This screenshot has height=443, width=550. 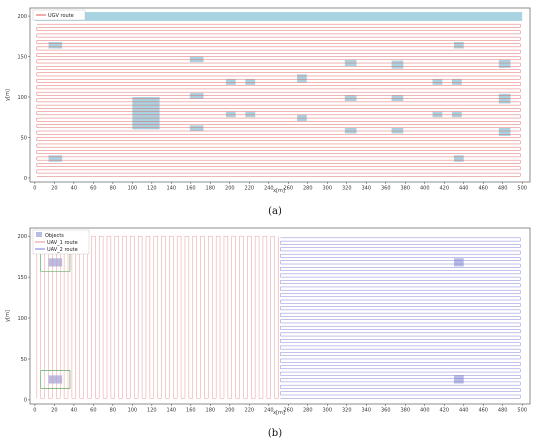 I want to click on panel-a-x-tick-label: 280, so click(x=308, y=189).